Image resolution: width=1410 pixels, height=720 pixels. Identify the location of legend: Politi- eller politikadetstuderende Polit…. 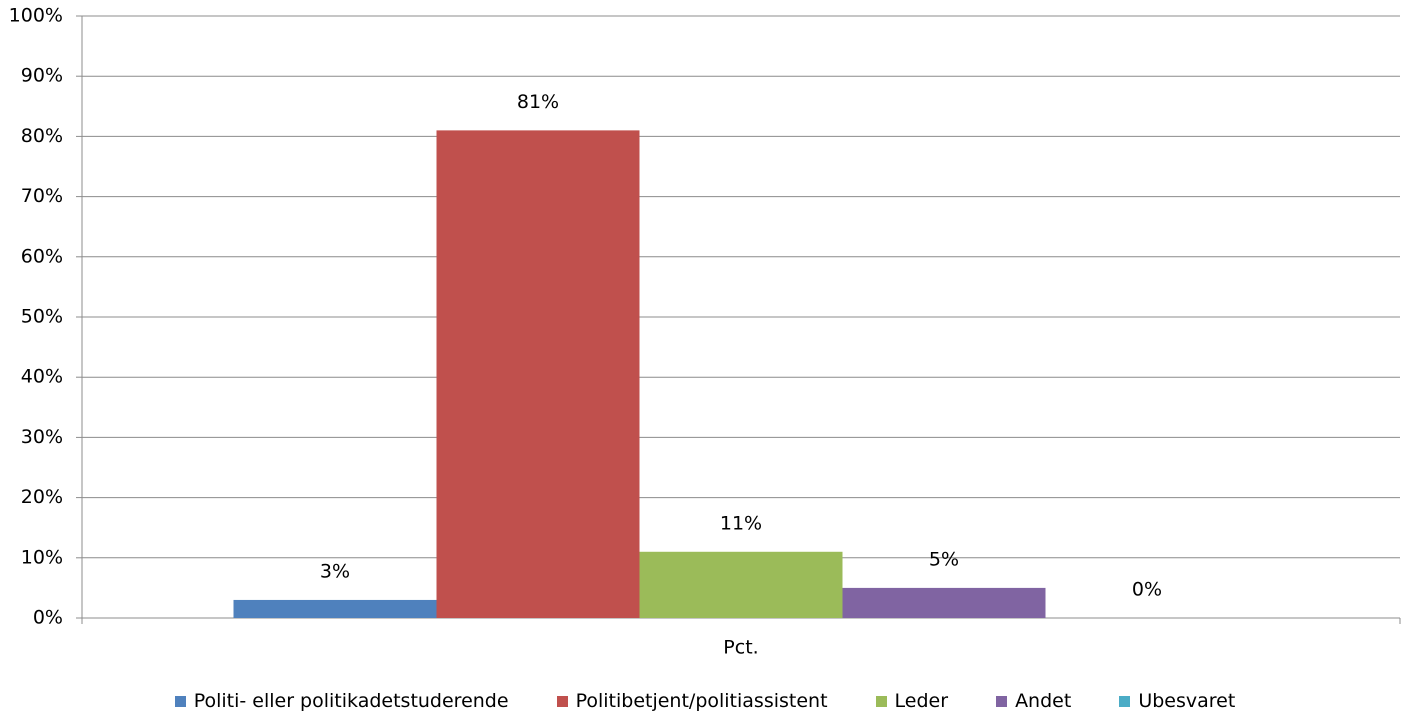
(705, 701).